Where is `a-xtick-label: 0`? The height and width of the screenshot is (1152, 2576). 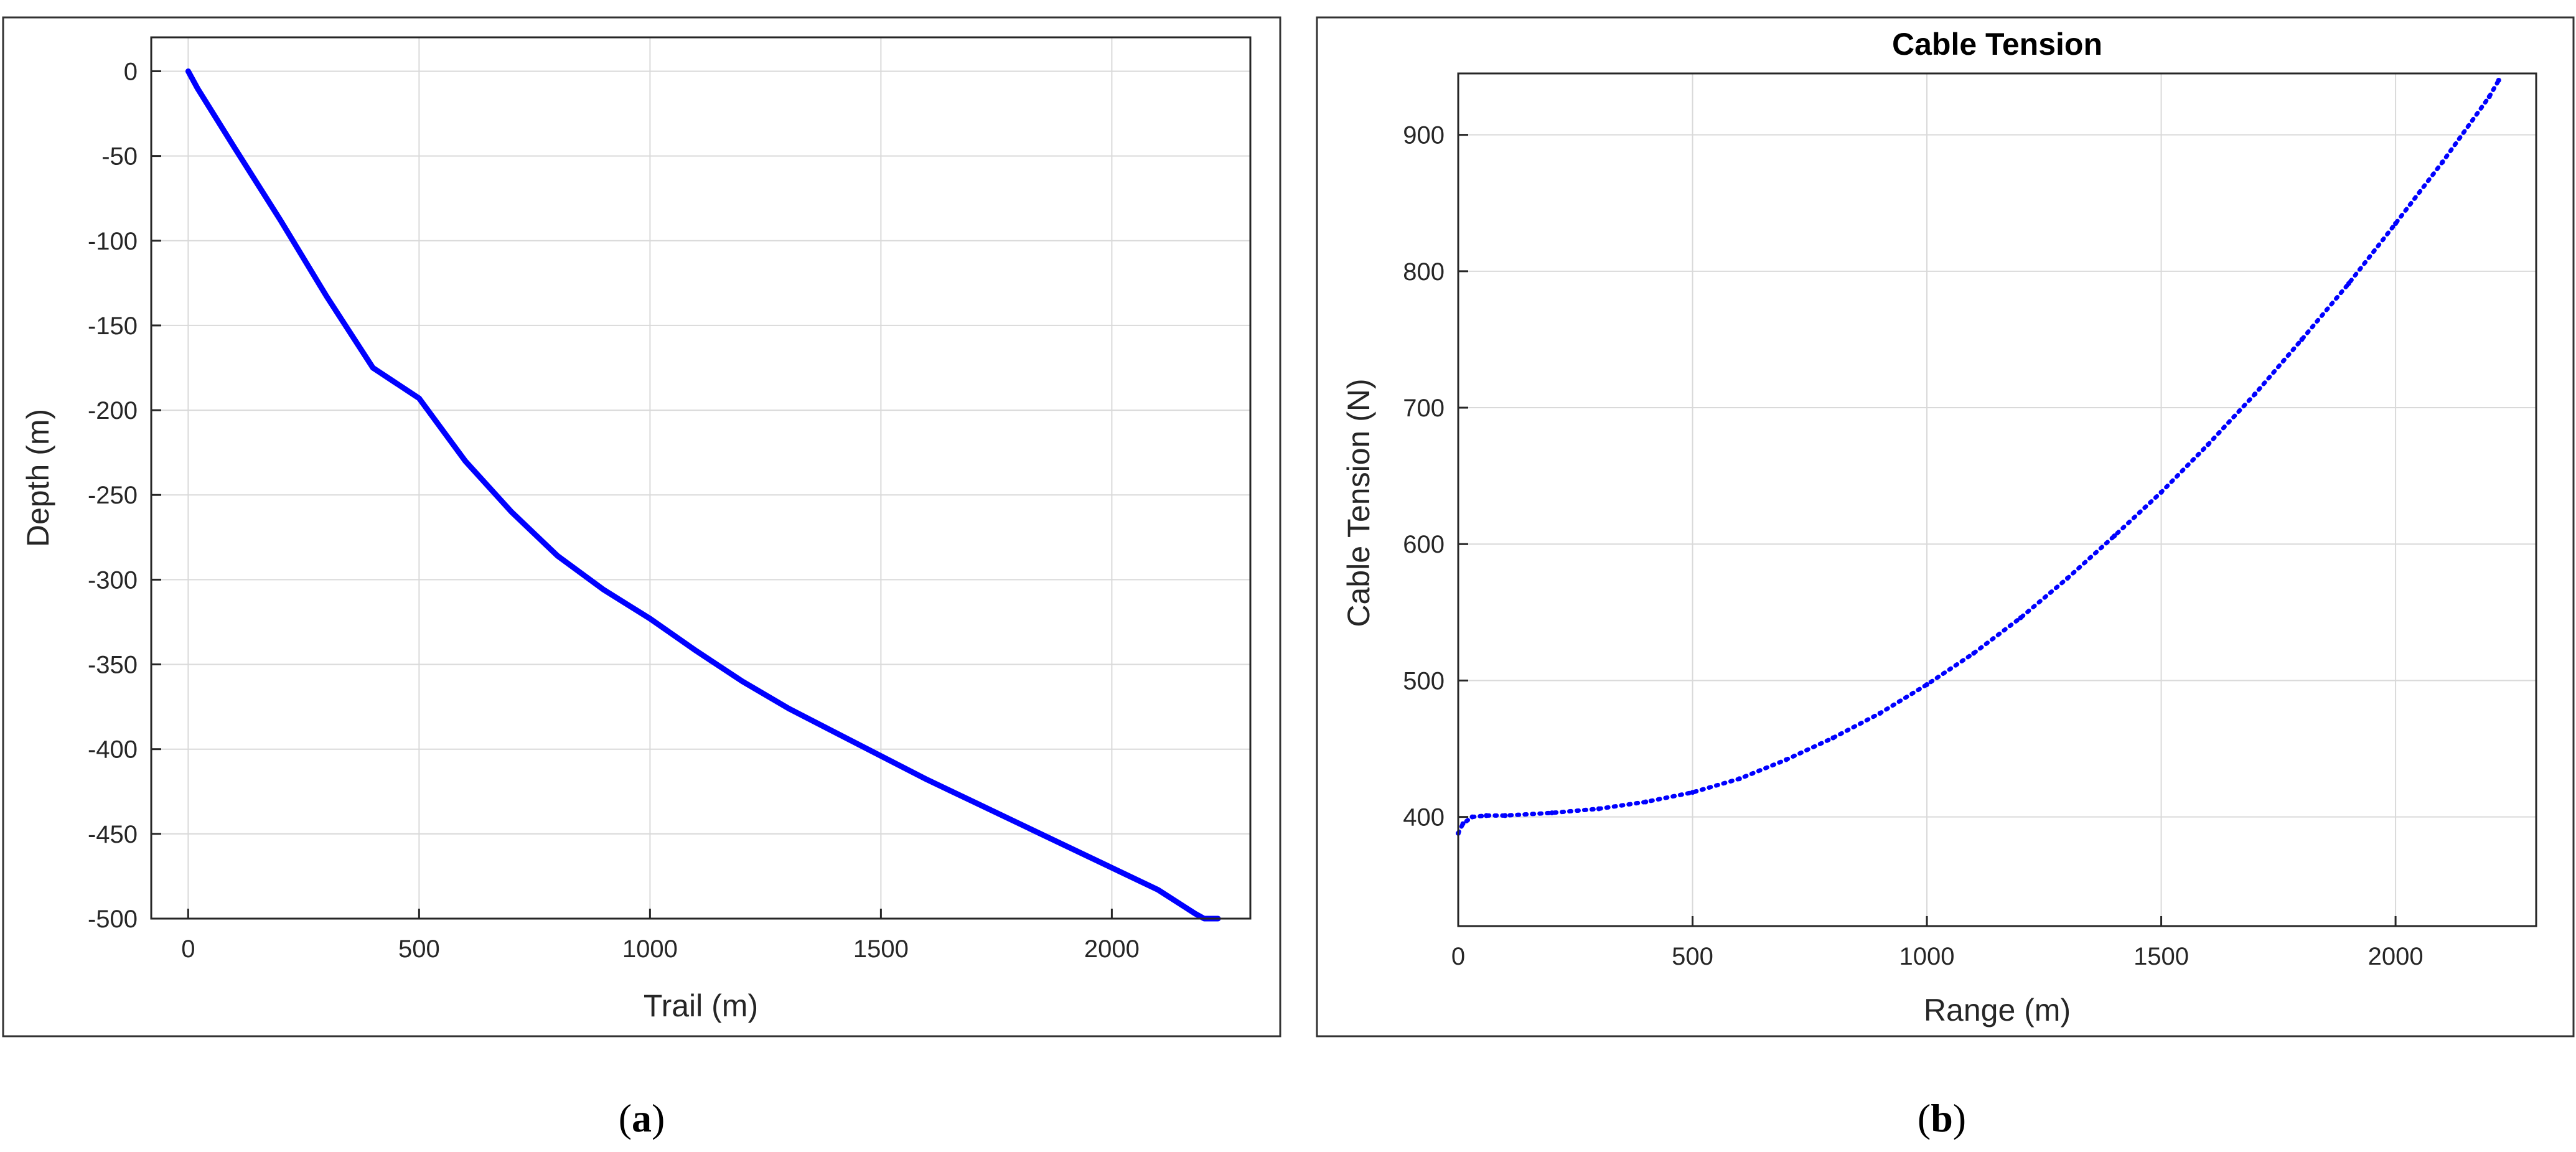 a-xtick-label: 0 is located at coordinates (188, 949).